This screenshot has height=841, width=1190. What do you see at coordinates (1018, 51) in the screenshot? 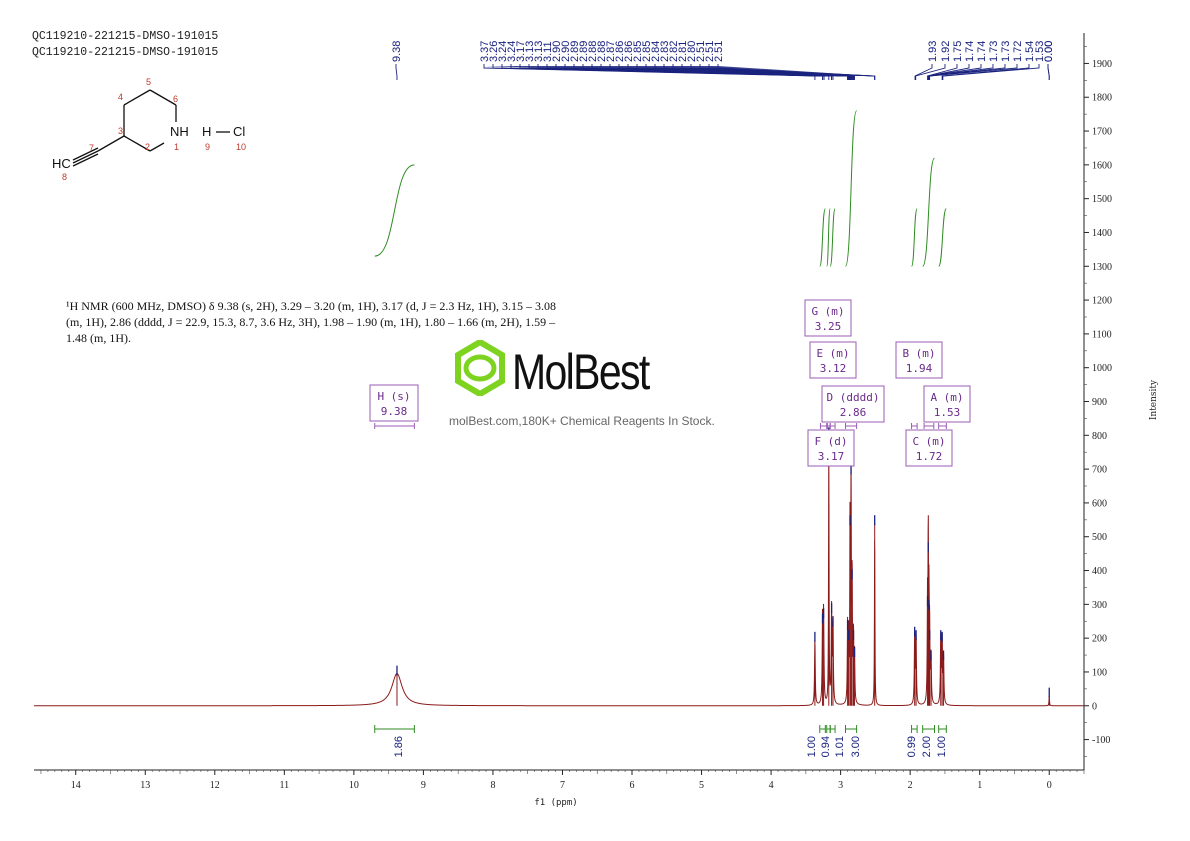
I see `peak-shift-label: 1.72` at bounding box center [1018, 51].